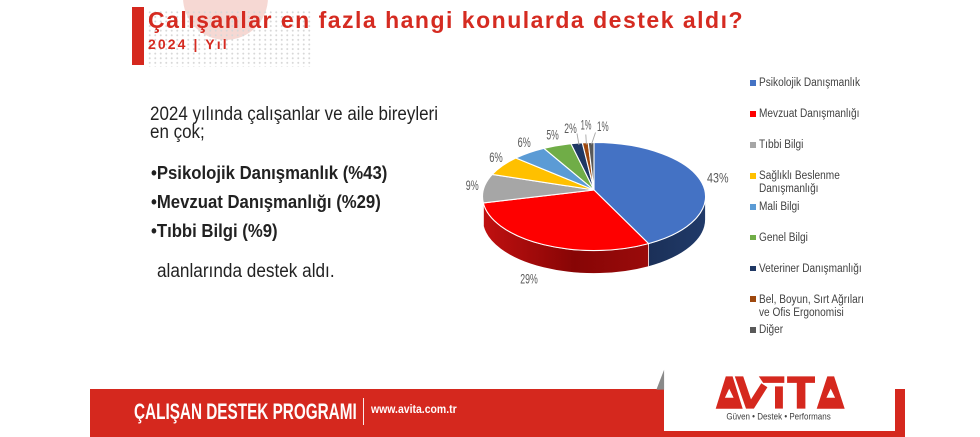 The image size is (980, 437). I want to click on svg-text: 43%, so click(718, 177).